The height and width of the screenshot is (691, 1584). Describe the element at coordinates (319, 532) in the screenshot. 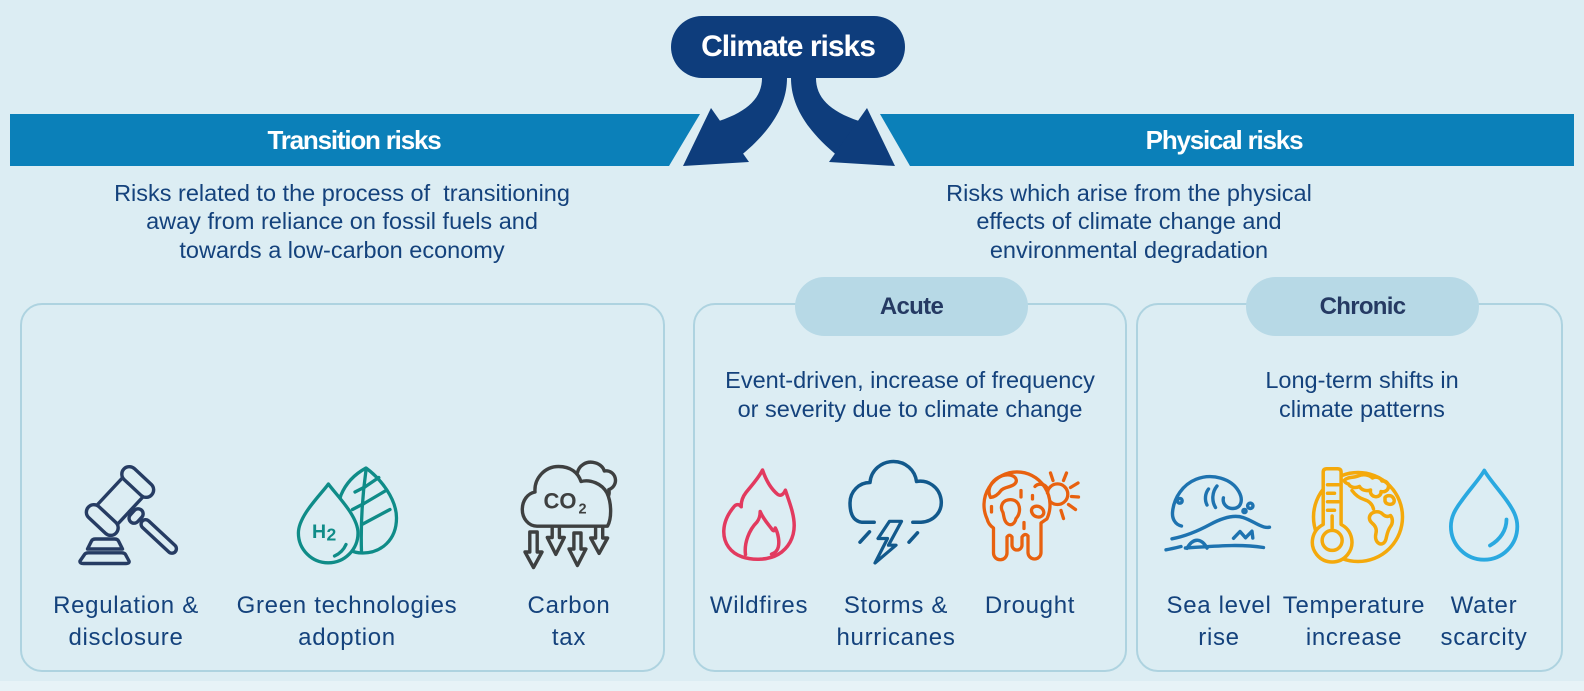

I see `svg-text: H` at that location.